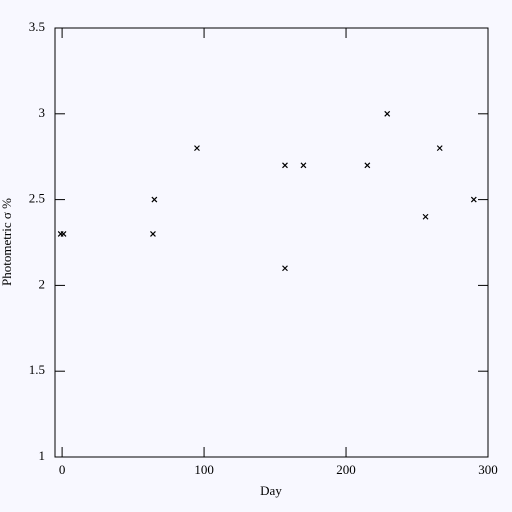  I want to click on x-axis-label: Day, so click(271, 490).